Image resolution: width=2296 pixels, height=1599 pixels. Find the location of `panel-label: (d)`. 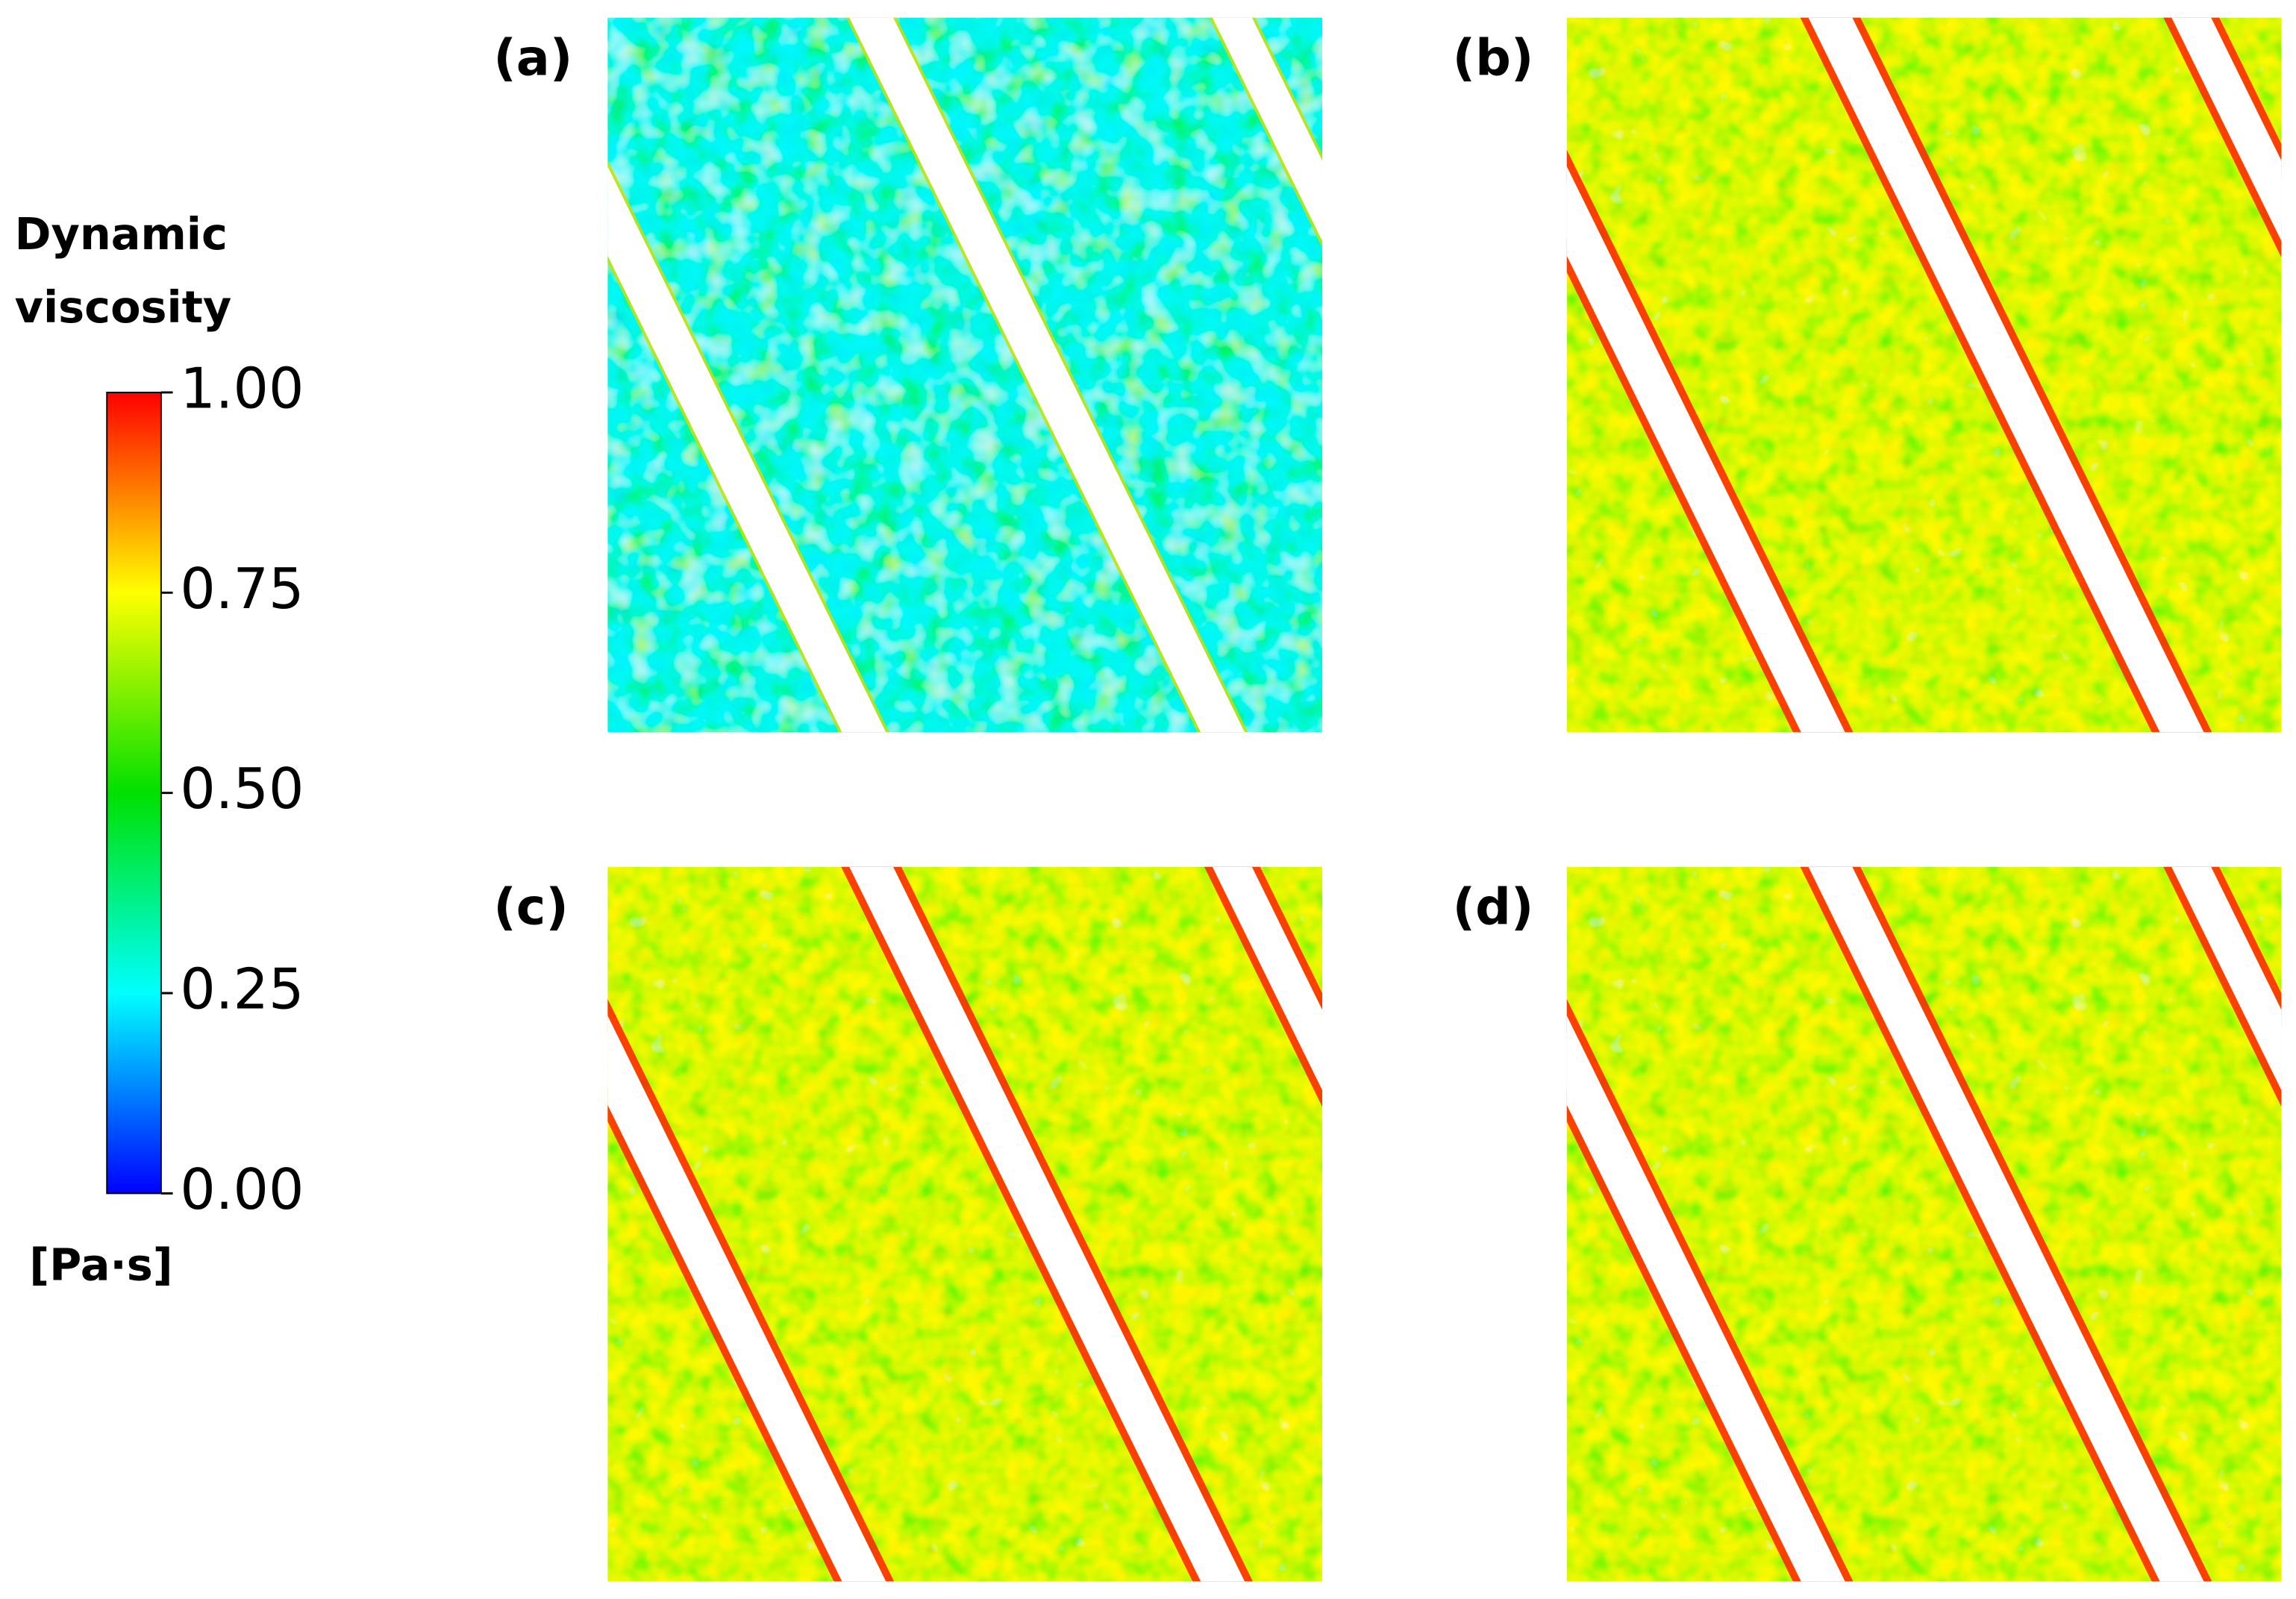

panel-label: (d) is located at coordinates (1494, 907).